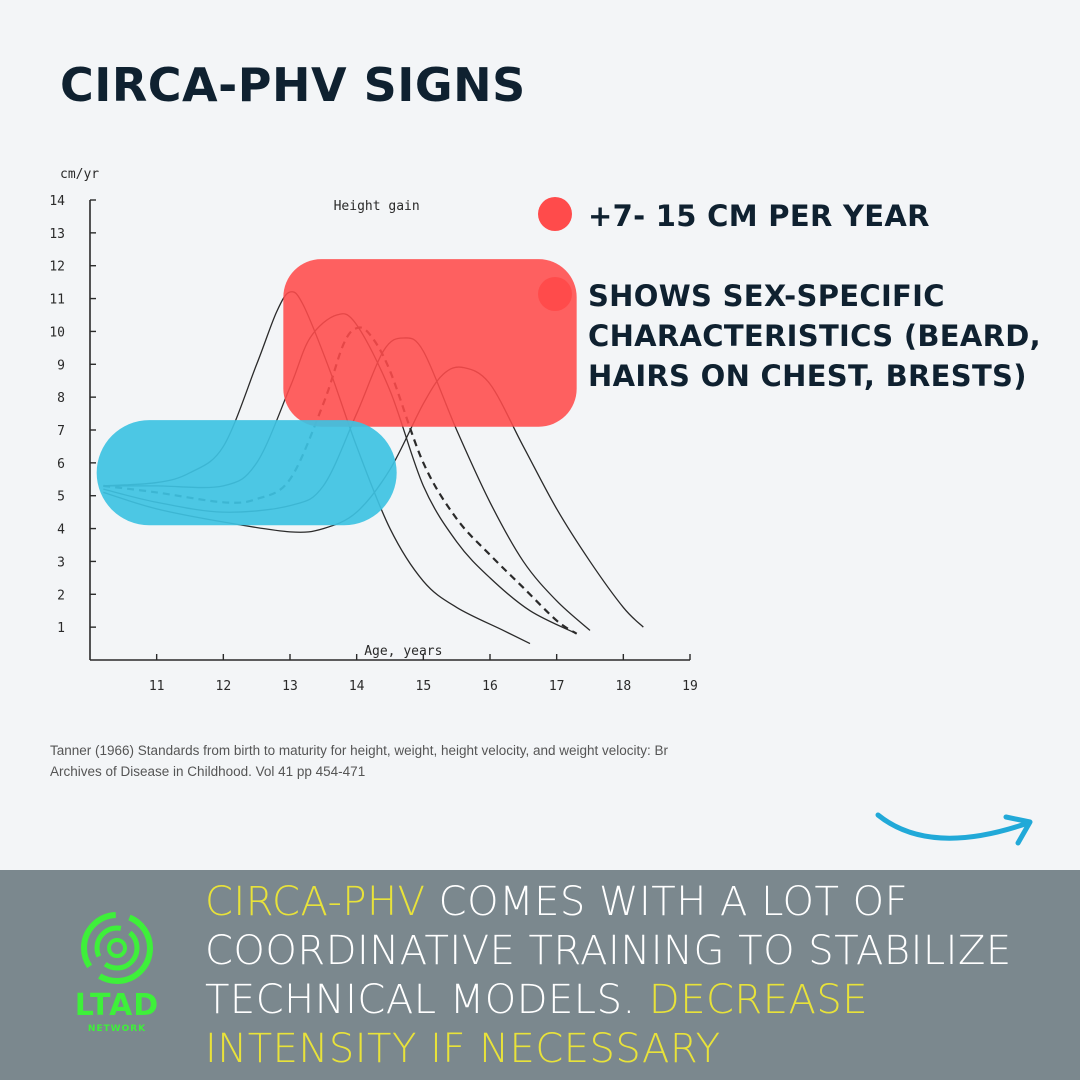 This screenshot has width=1080, height=1080. I want to click on y-tick-label: 2, so click(61, 595).